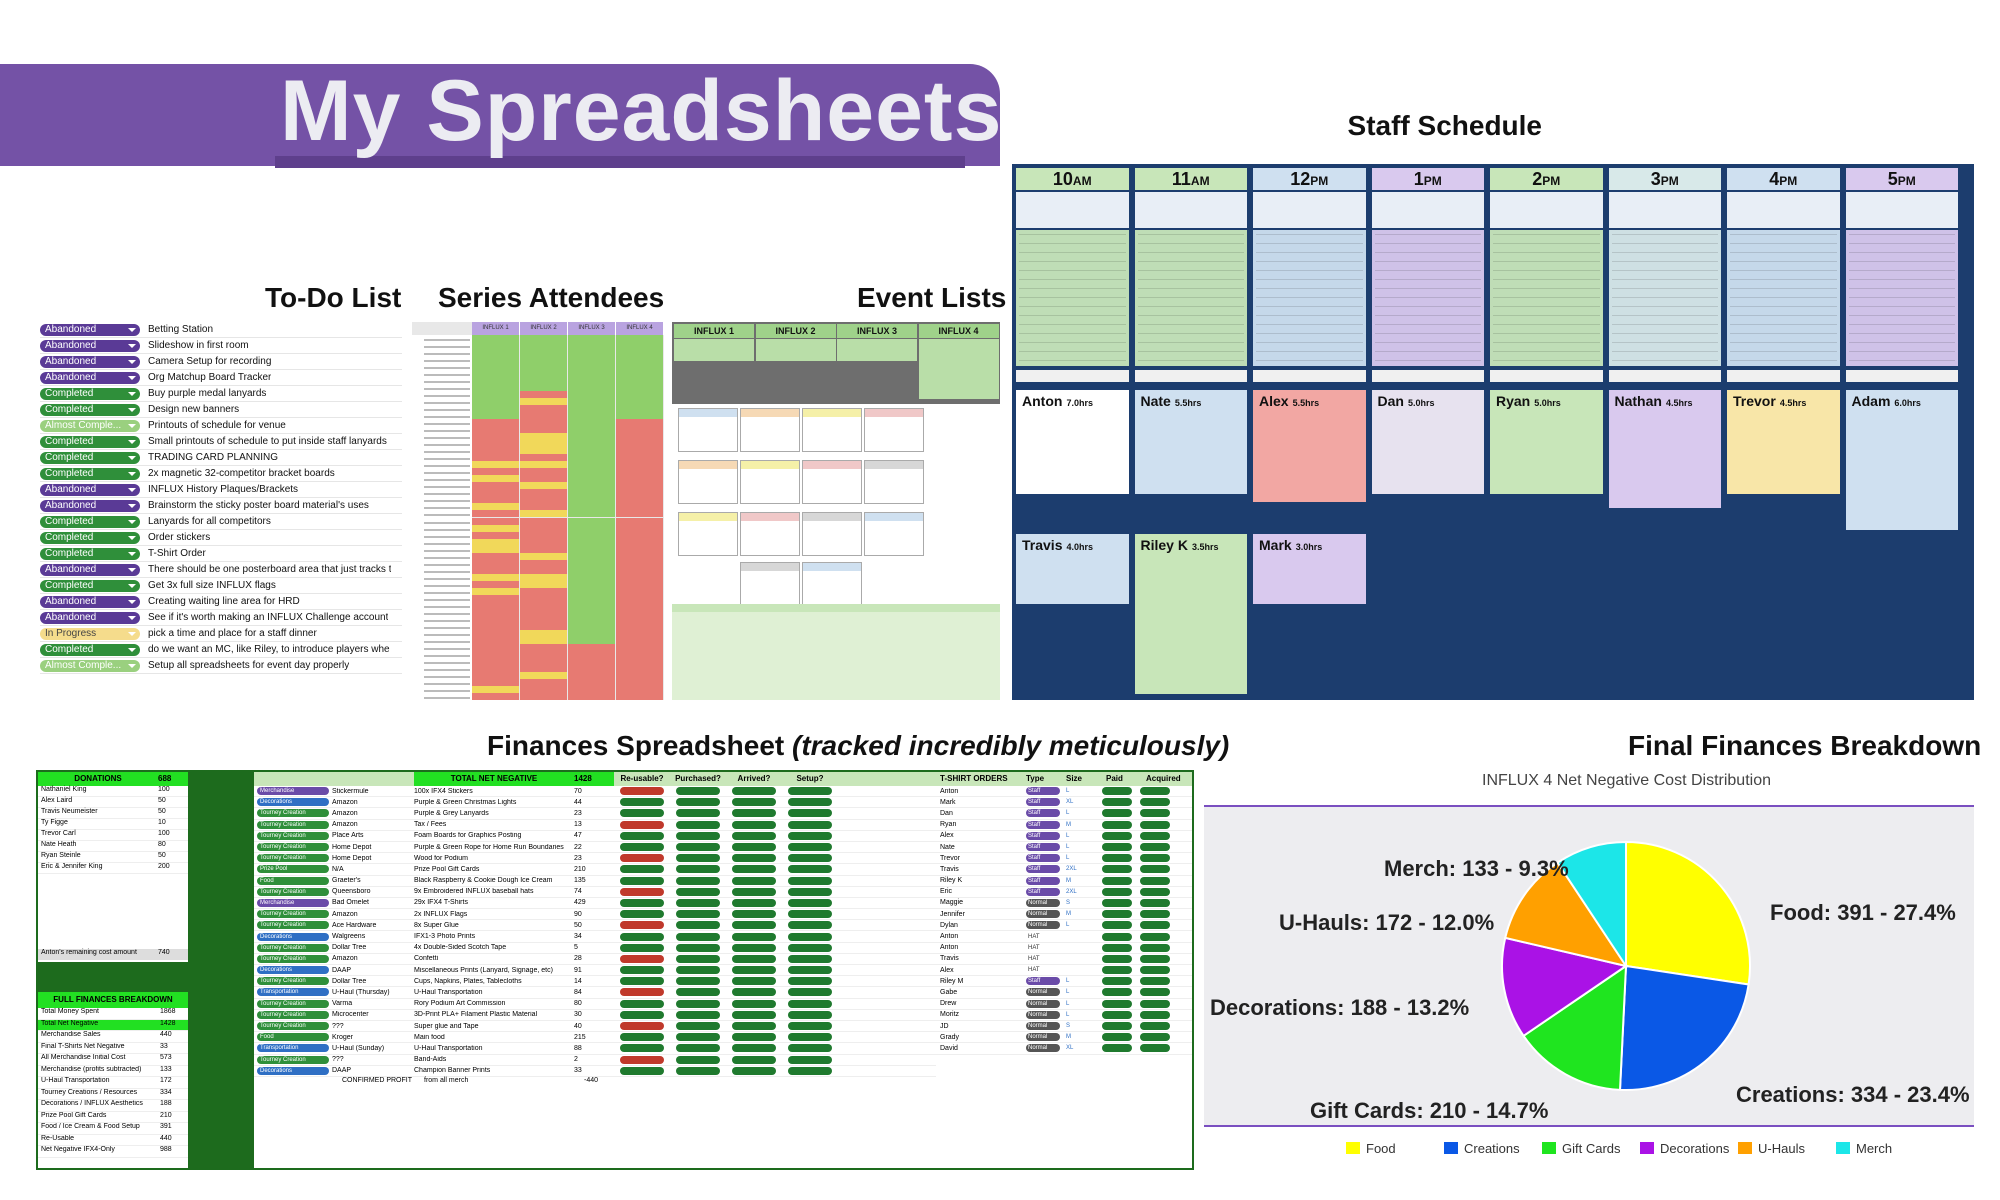 The width and height of the screenshot is (2000, 1200). What do you see at coordinates (293, 791) in the screenshot?
I see `category-dropdown: Merchandise` at bounding box center [293, 791].